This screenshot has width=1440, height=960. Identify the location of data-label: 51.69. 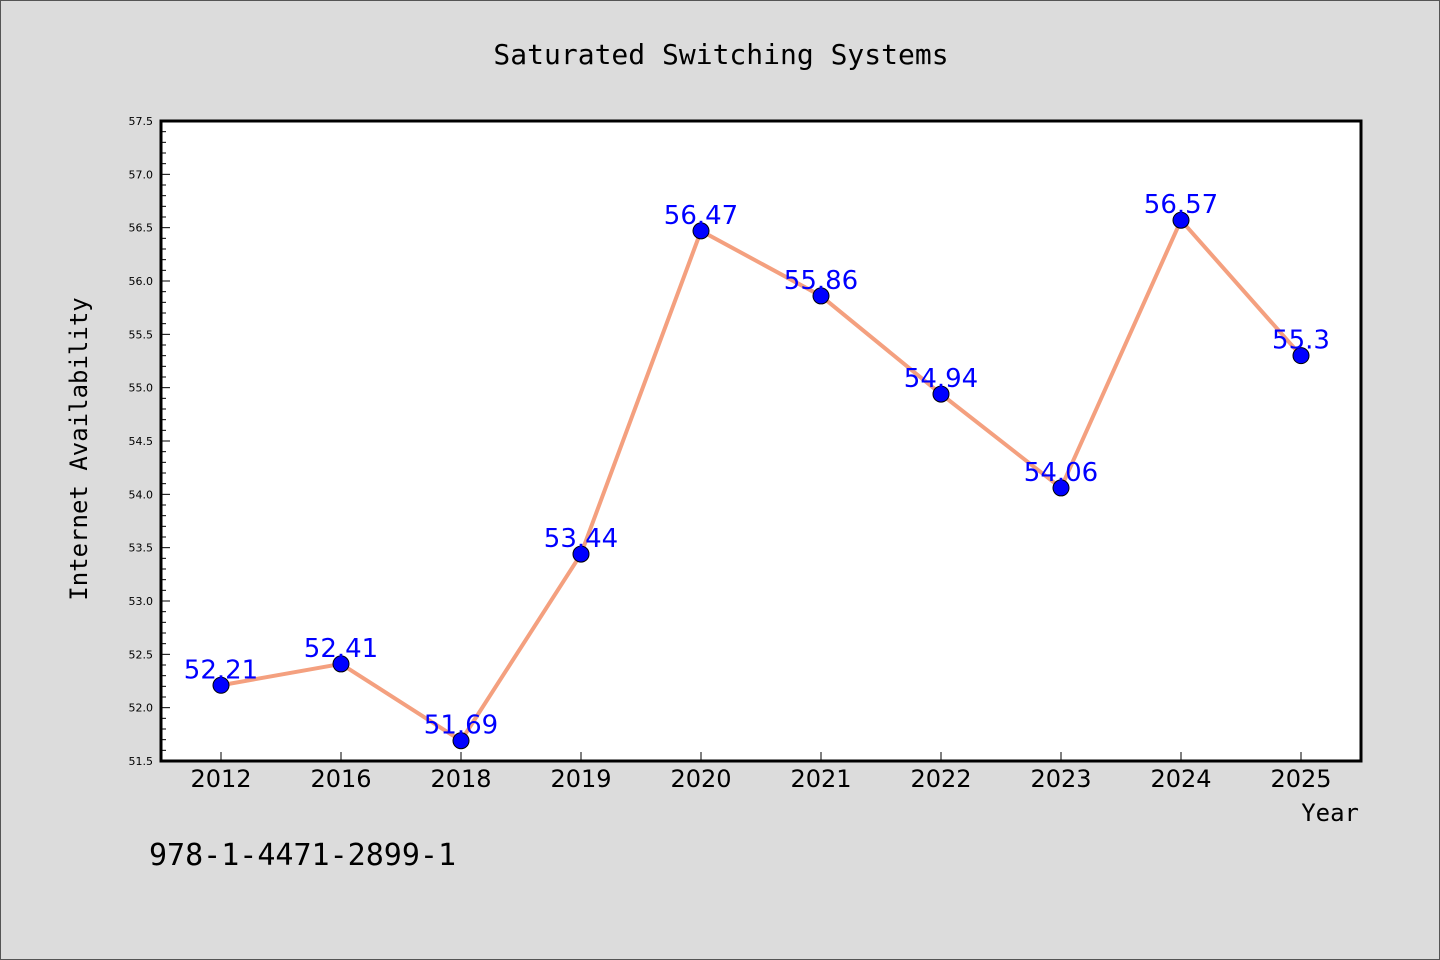
(461, 726).